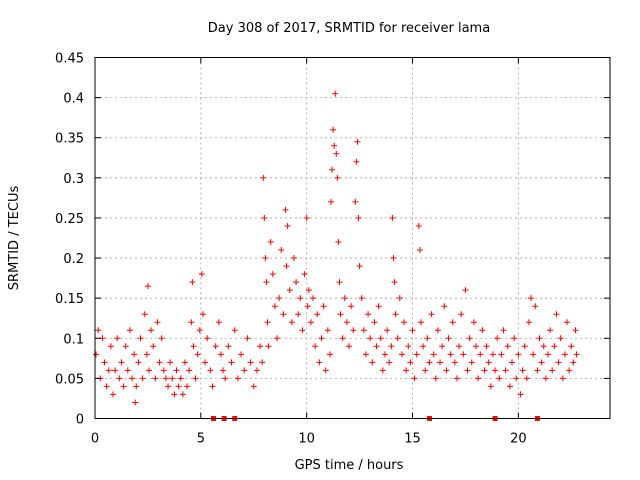 The height and width of the screenshot is (480, 640). Describe the element at coordinates (73, 179) in the screenshot. I see `y-tick-label: 0.3` at that location.